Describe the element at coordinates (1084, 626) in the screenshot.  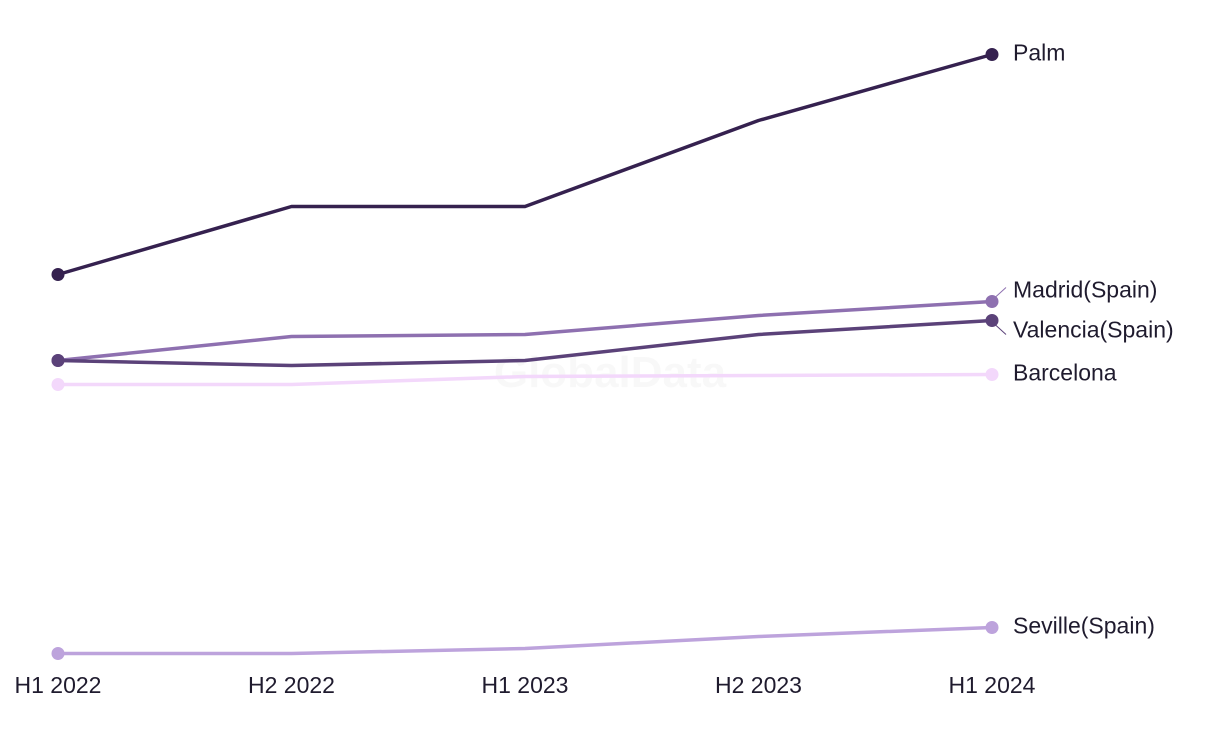
I see `series-label: Seville(Spain)` at that location.